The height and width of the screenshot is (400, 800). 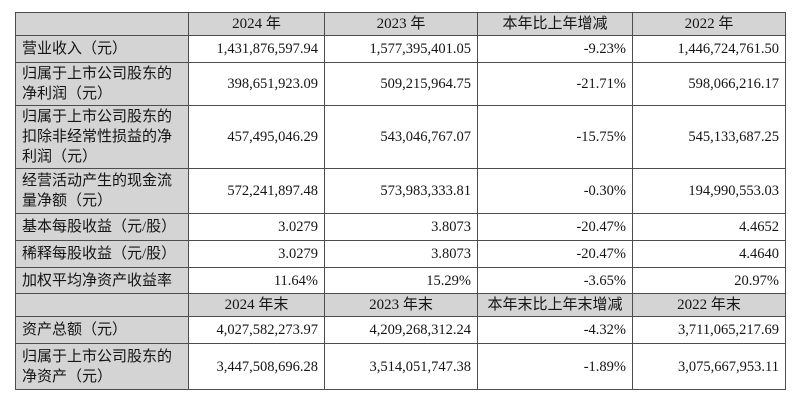 What do you see at coordinates (256, 191) in the screenshot?
I see `value-2024: 572,241,897.48` at bounding box center [256, 191].